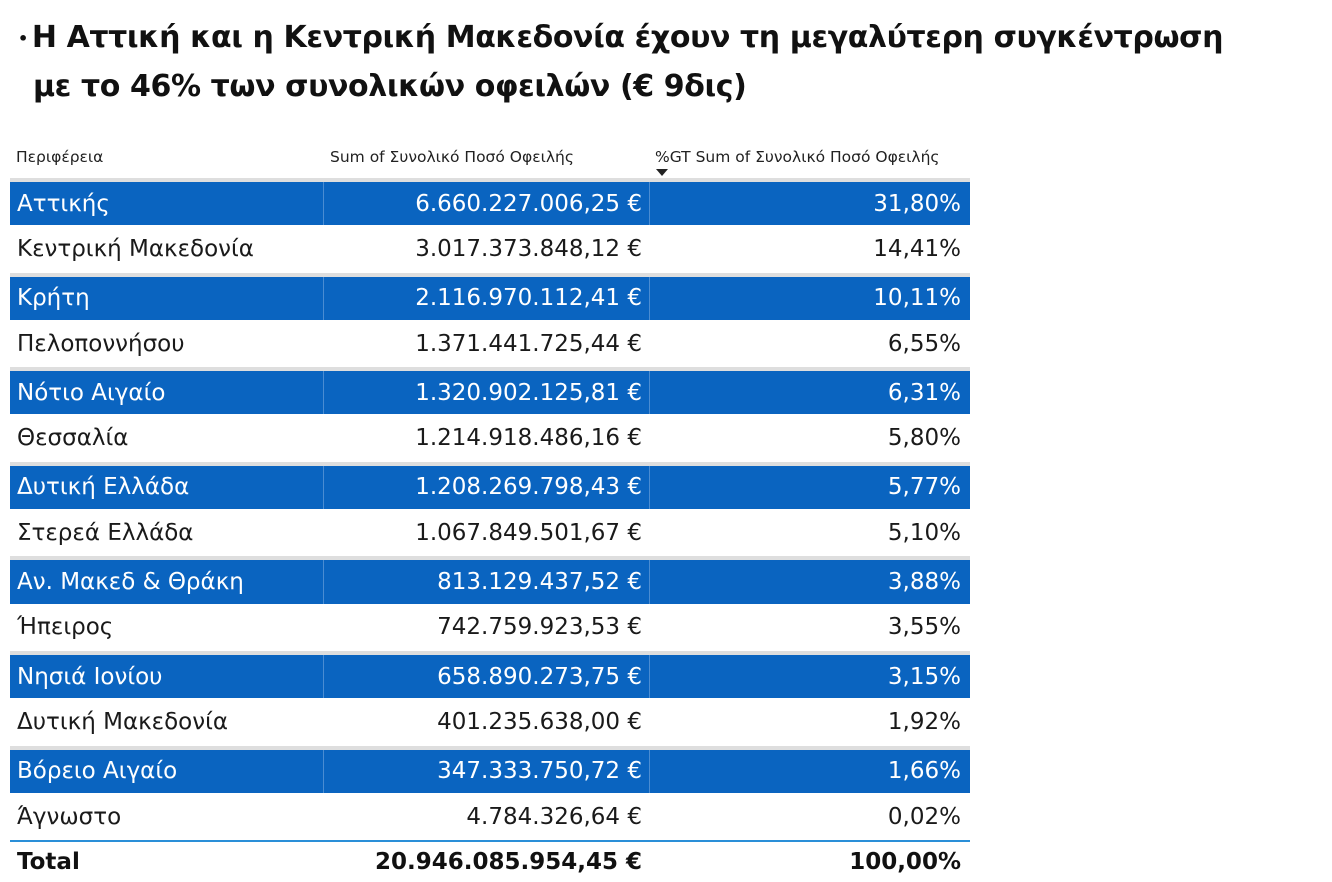  Describe the element at coordinates (924, 487) in the screenshot. I see `row-pct: 5,77%` at that location.